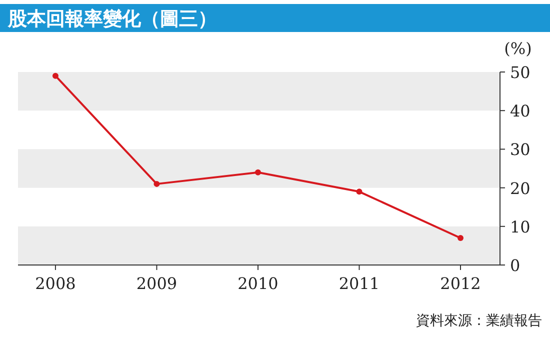  What do you see at coordinates (520, 111) in the screenshot?
I see `y-tick-label: 40` at bounding box center [520, 111].